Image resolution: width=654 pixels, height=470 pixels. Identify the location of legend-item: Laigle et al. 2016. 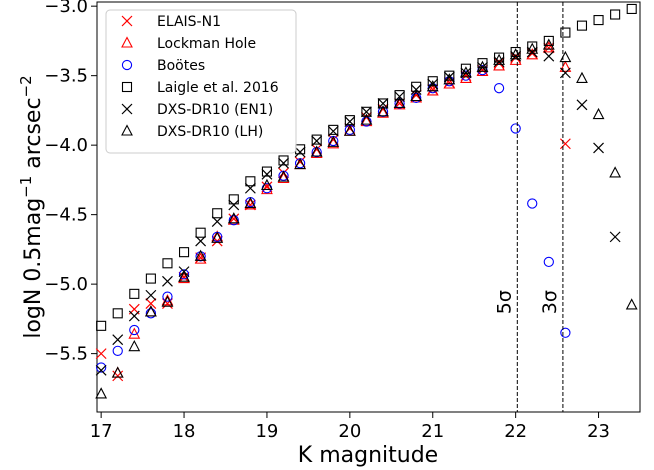
(200, 88).